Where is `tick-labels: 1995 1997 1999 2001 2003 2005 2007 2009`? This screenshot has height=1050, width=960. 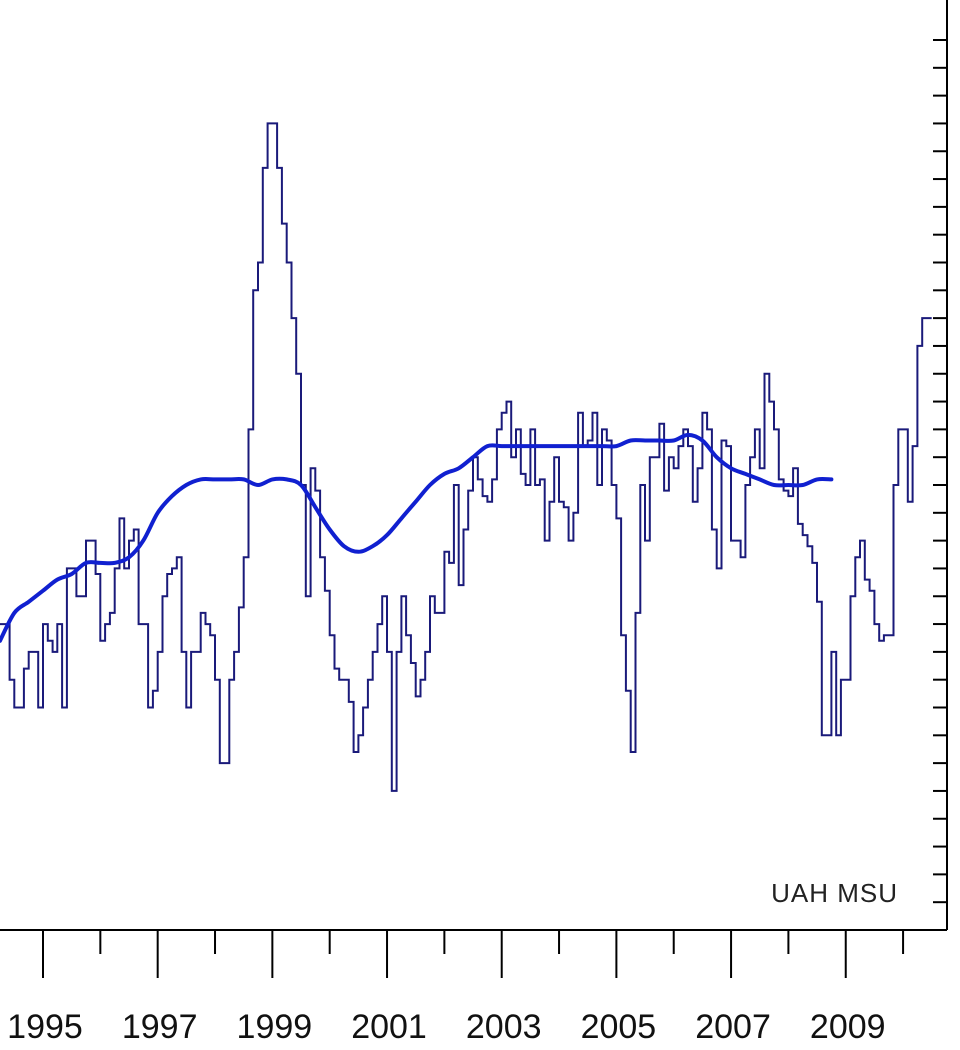
tick-labels: 1995 1997 1999 2001 2003 2005 2007 2009 is located at coordinates (446, 1027).